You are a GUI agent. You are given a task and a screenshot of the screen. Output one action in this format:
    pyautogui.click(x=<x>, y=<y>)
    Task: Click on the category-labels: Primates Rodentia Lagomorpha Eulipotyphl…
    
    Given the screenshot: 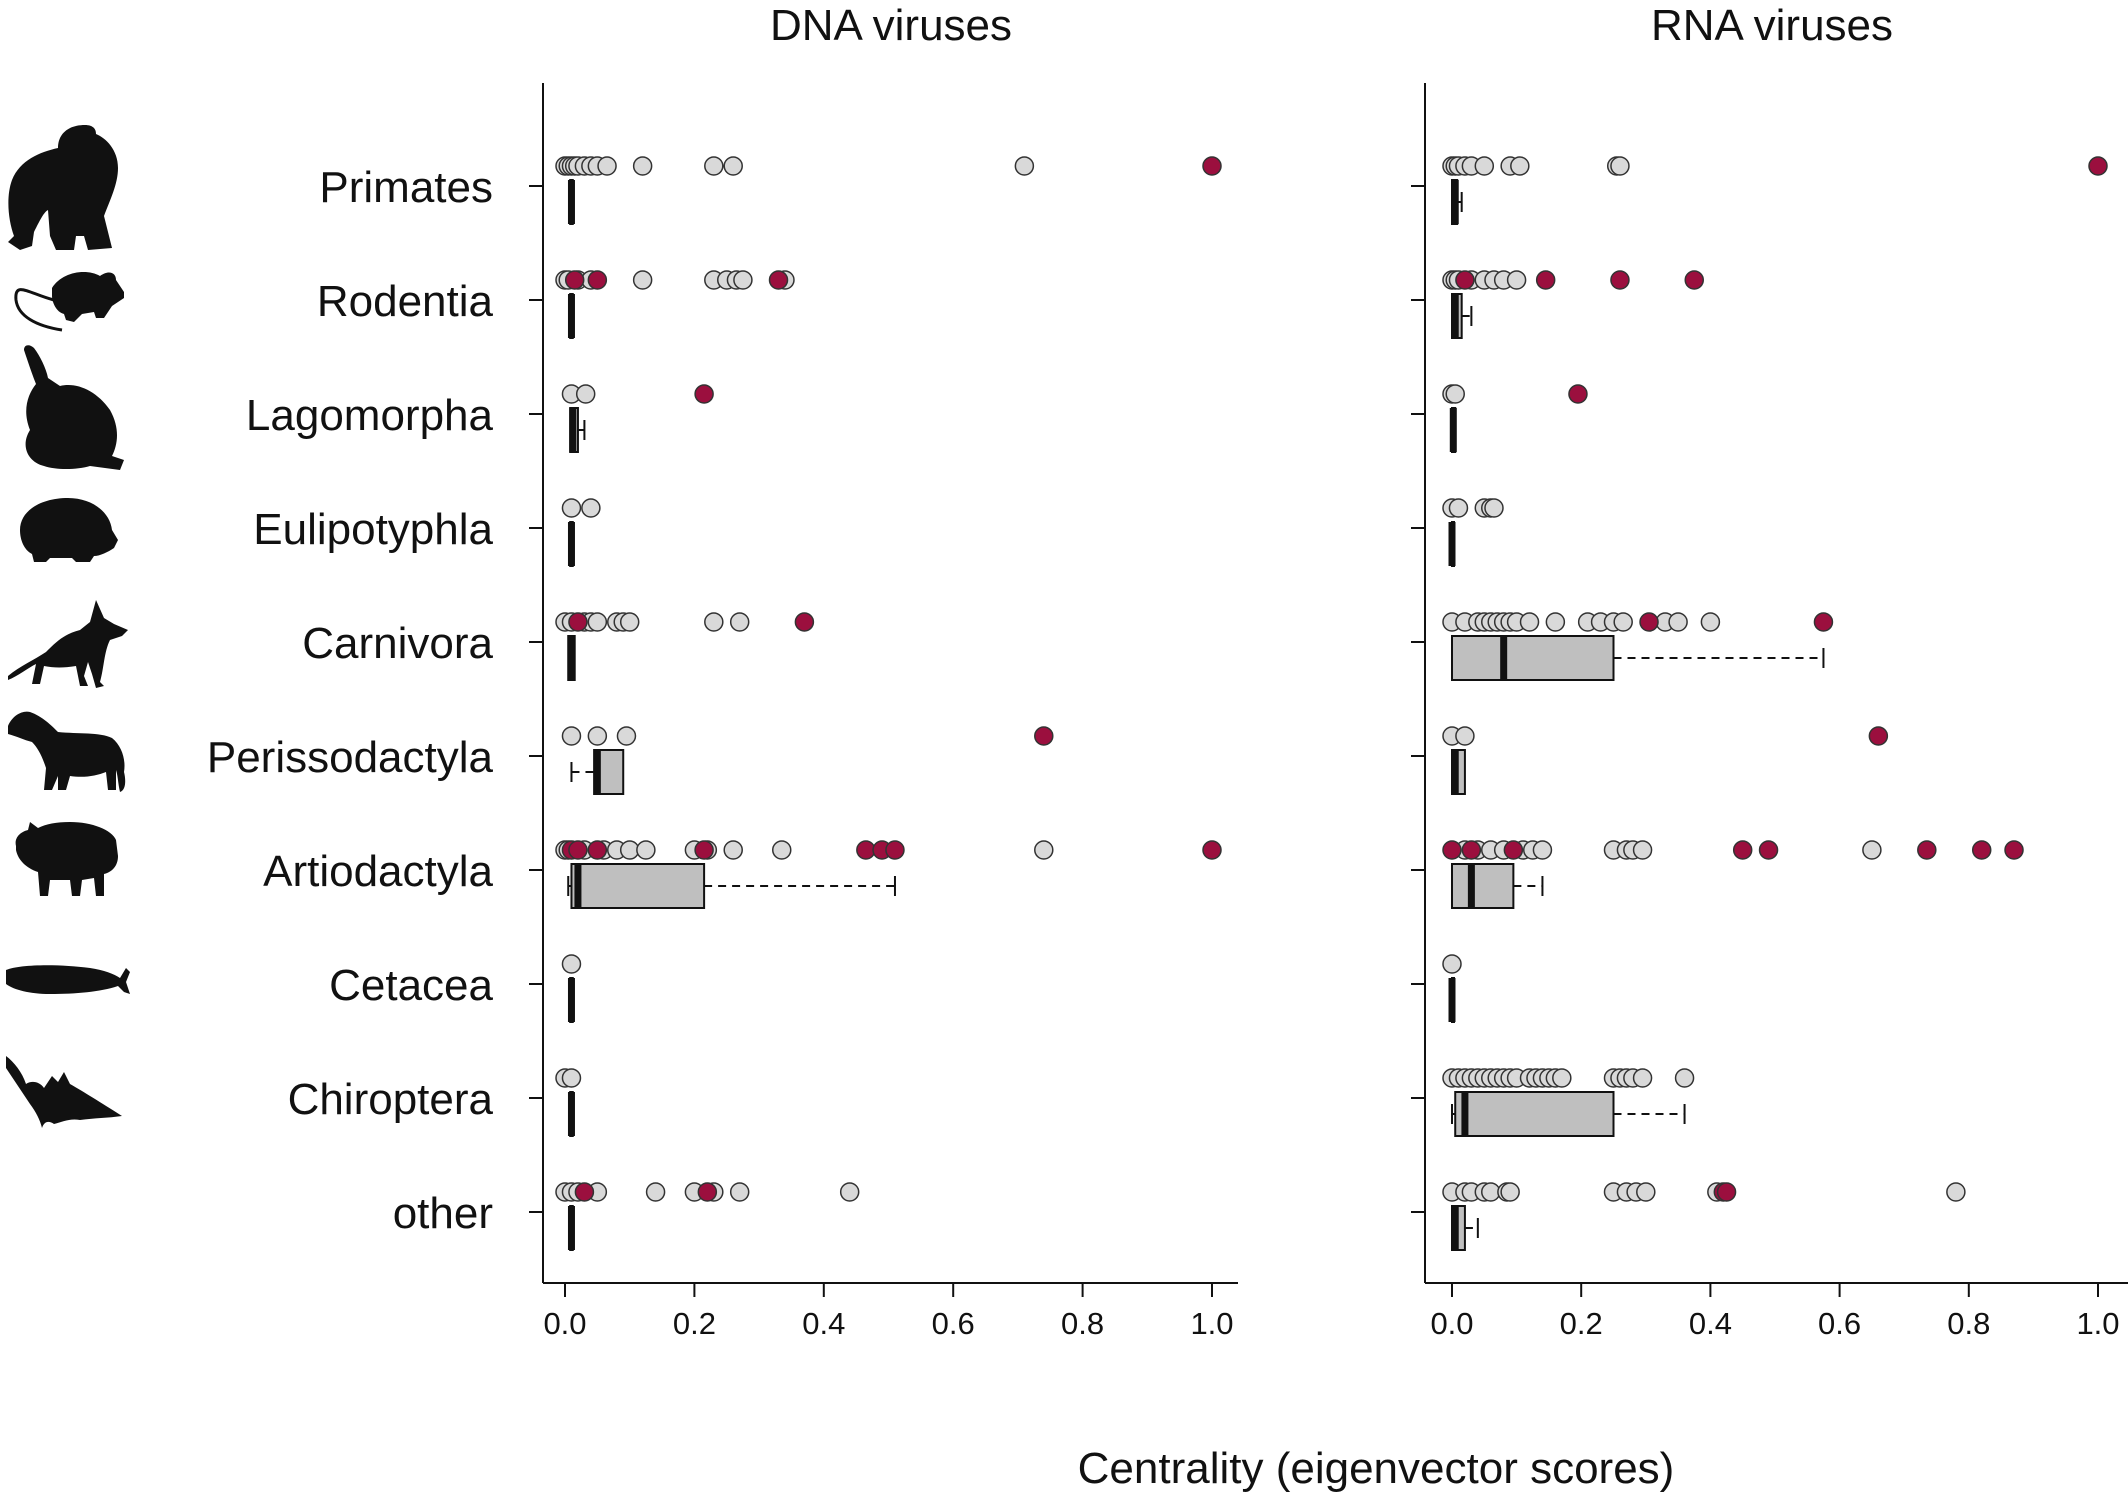 What is the action you would take?
    pyautogui.click(x=350, y=700)
    